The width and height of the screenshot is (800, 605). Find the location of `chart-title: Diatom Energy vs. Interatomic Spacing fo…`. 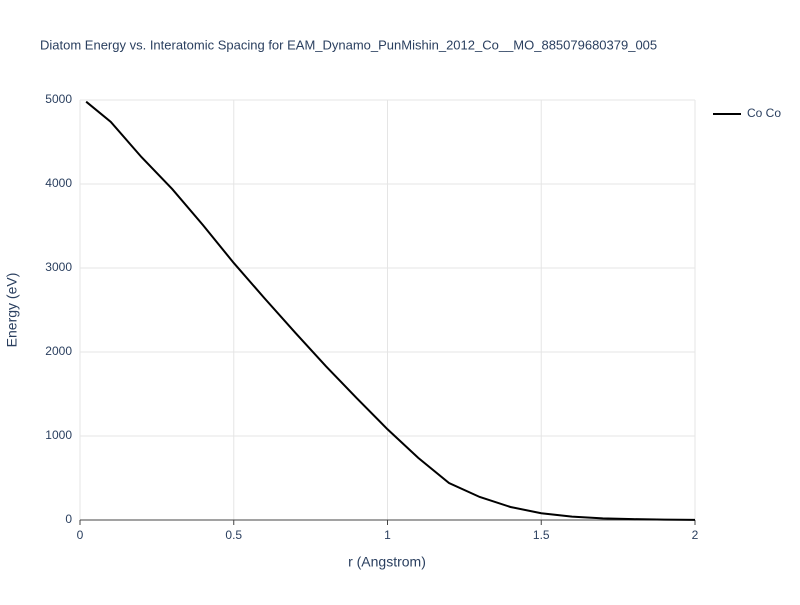

chart-title: Diatom Energy vs. Interatomic Spacing fo… is located at coordinates (348, 44).